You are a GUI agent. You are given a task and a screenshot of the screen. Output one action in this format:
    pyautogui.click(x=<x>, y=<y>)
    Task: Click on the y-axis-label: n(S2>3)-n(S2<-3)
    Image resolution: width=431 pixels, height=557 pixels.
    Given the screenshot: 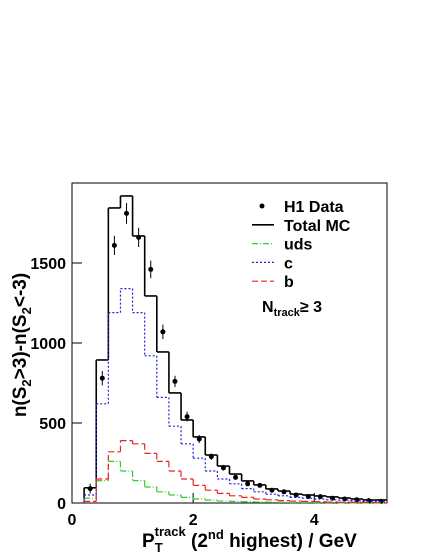 What is the action you would take?
    pyautogui.click(x=22, y=345)
    